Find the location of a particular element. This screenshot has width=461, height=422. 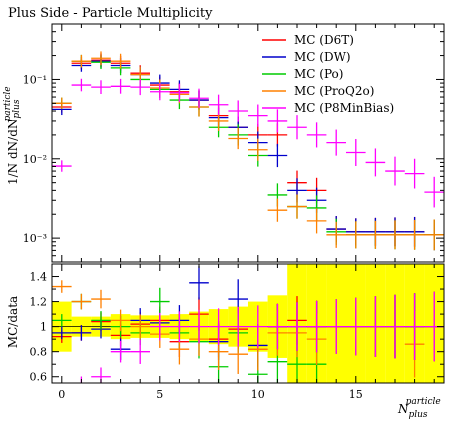

legend-label: MC (ProQ2o) is located at coordinates (334, 91).